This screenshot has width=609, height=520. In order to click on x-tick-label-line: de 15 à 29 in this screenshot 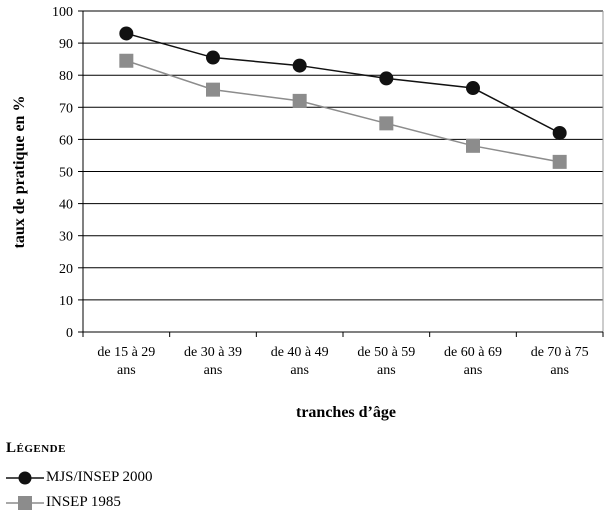, I will do `click(126, 352)`.